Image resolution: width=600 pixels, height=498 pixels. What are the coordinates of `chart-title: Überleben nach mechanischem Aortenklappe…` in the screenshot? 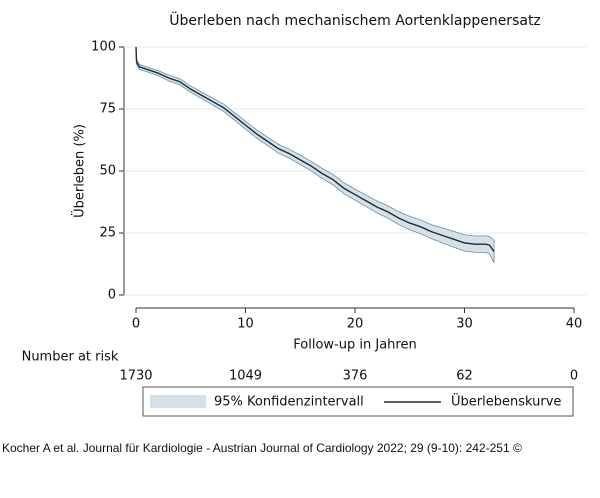 It's located at (355, 20).